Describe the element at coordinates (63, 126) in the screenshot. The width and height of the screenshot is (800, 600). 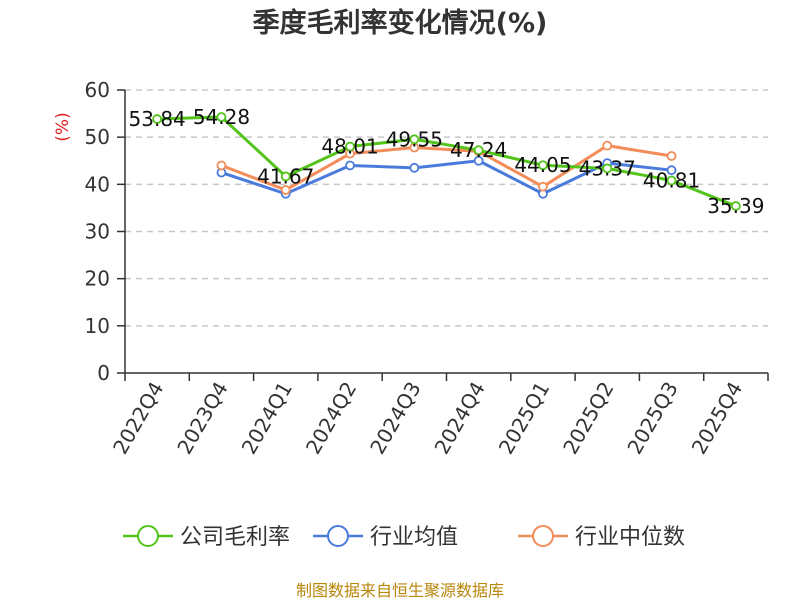
I see `y-axis-label: (%)` at that location.